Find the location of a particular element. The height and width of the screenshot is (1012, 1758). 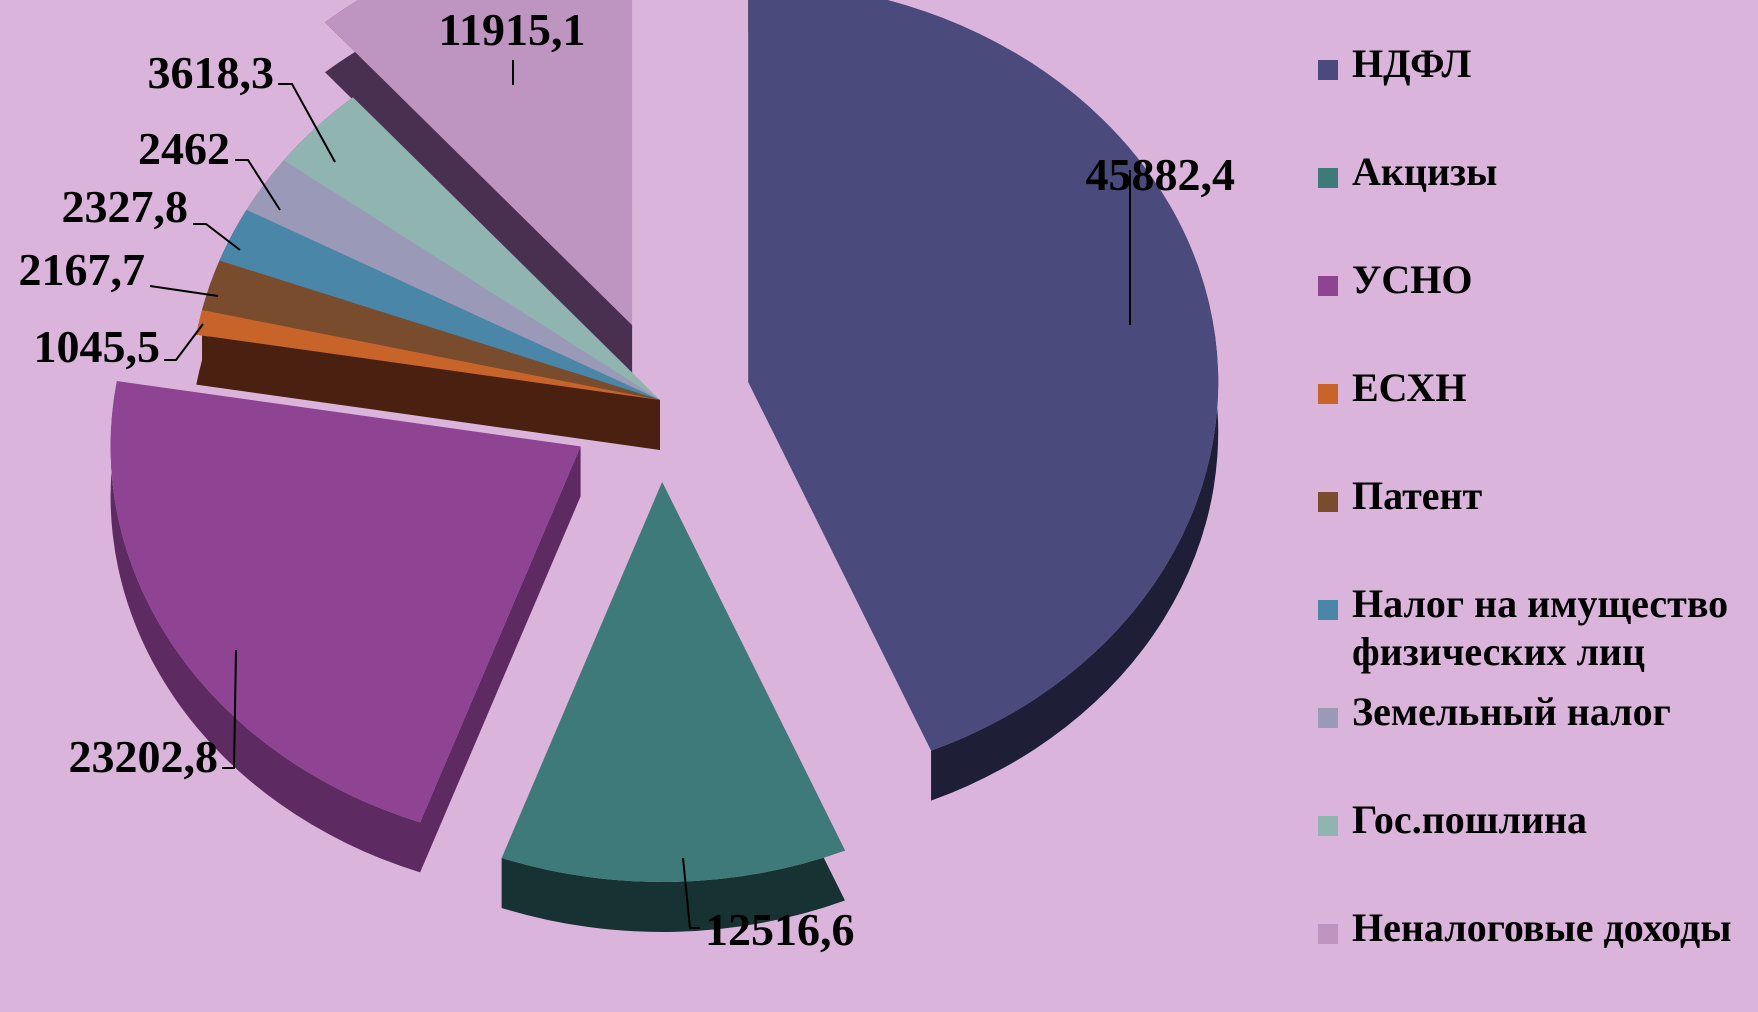

legend-label: ЕСХН is located at coordinates (1409, 387).